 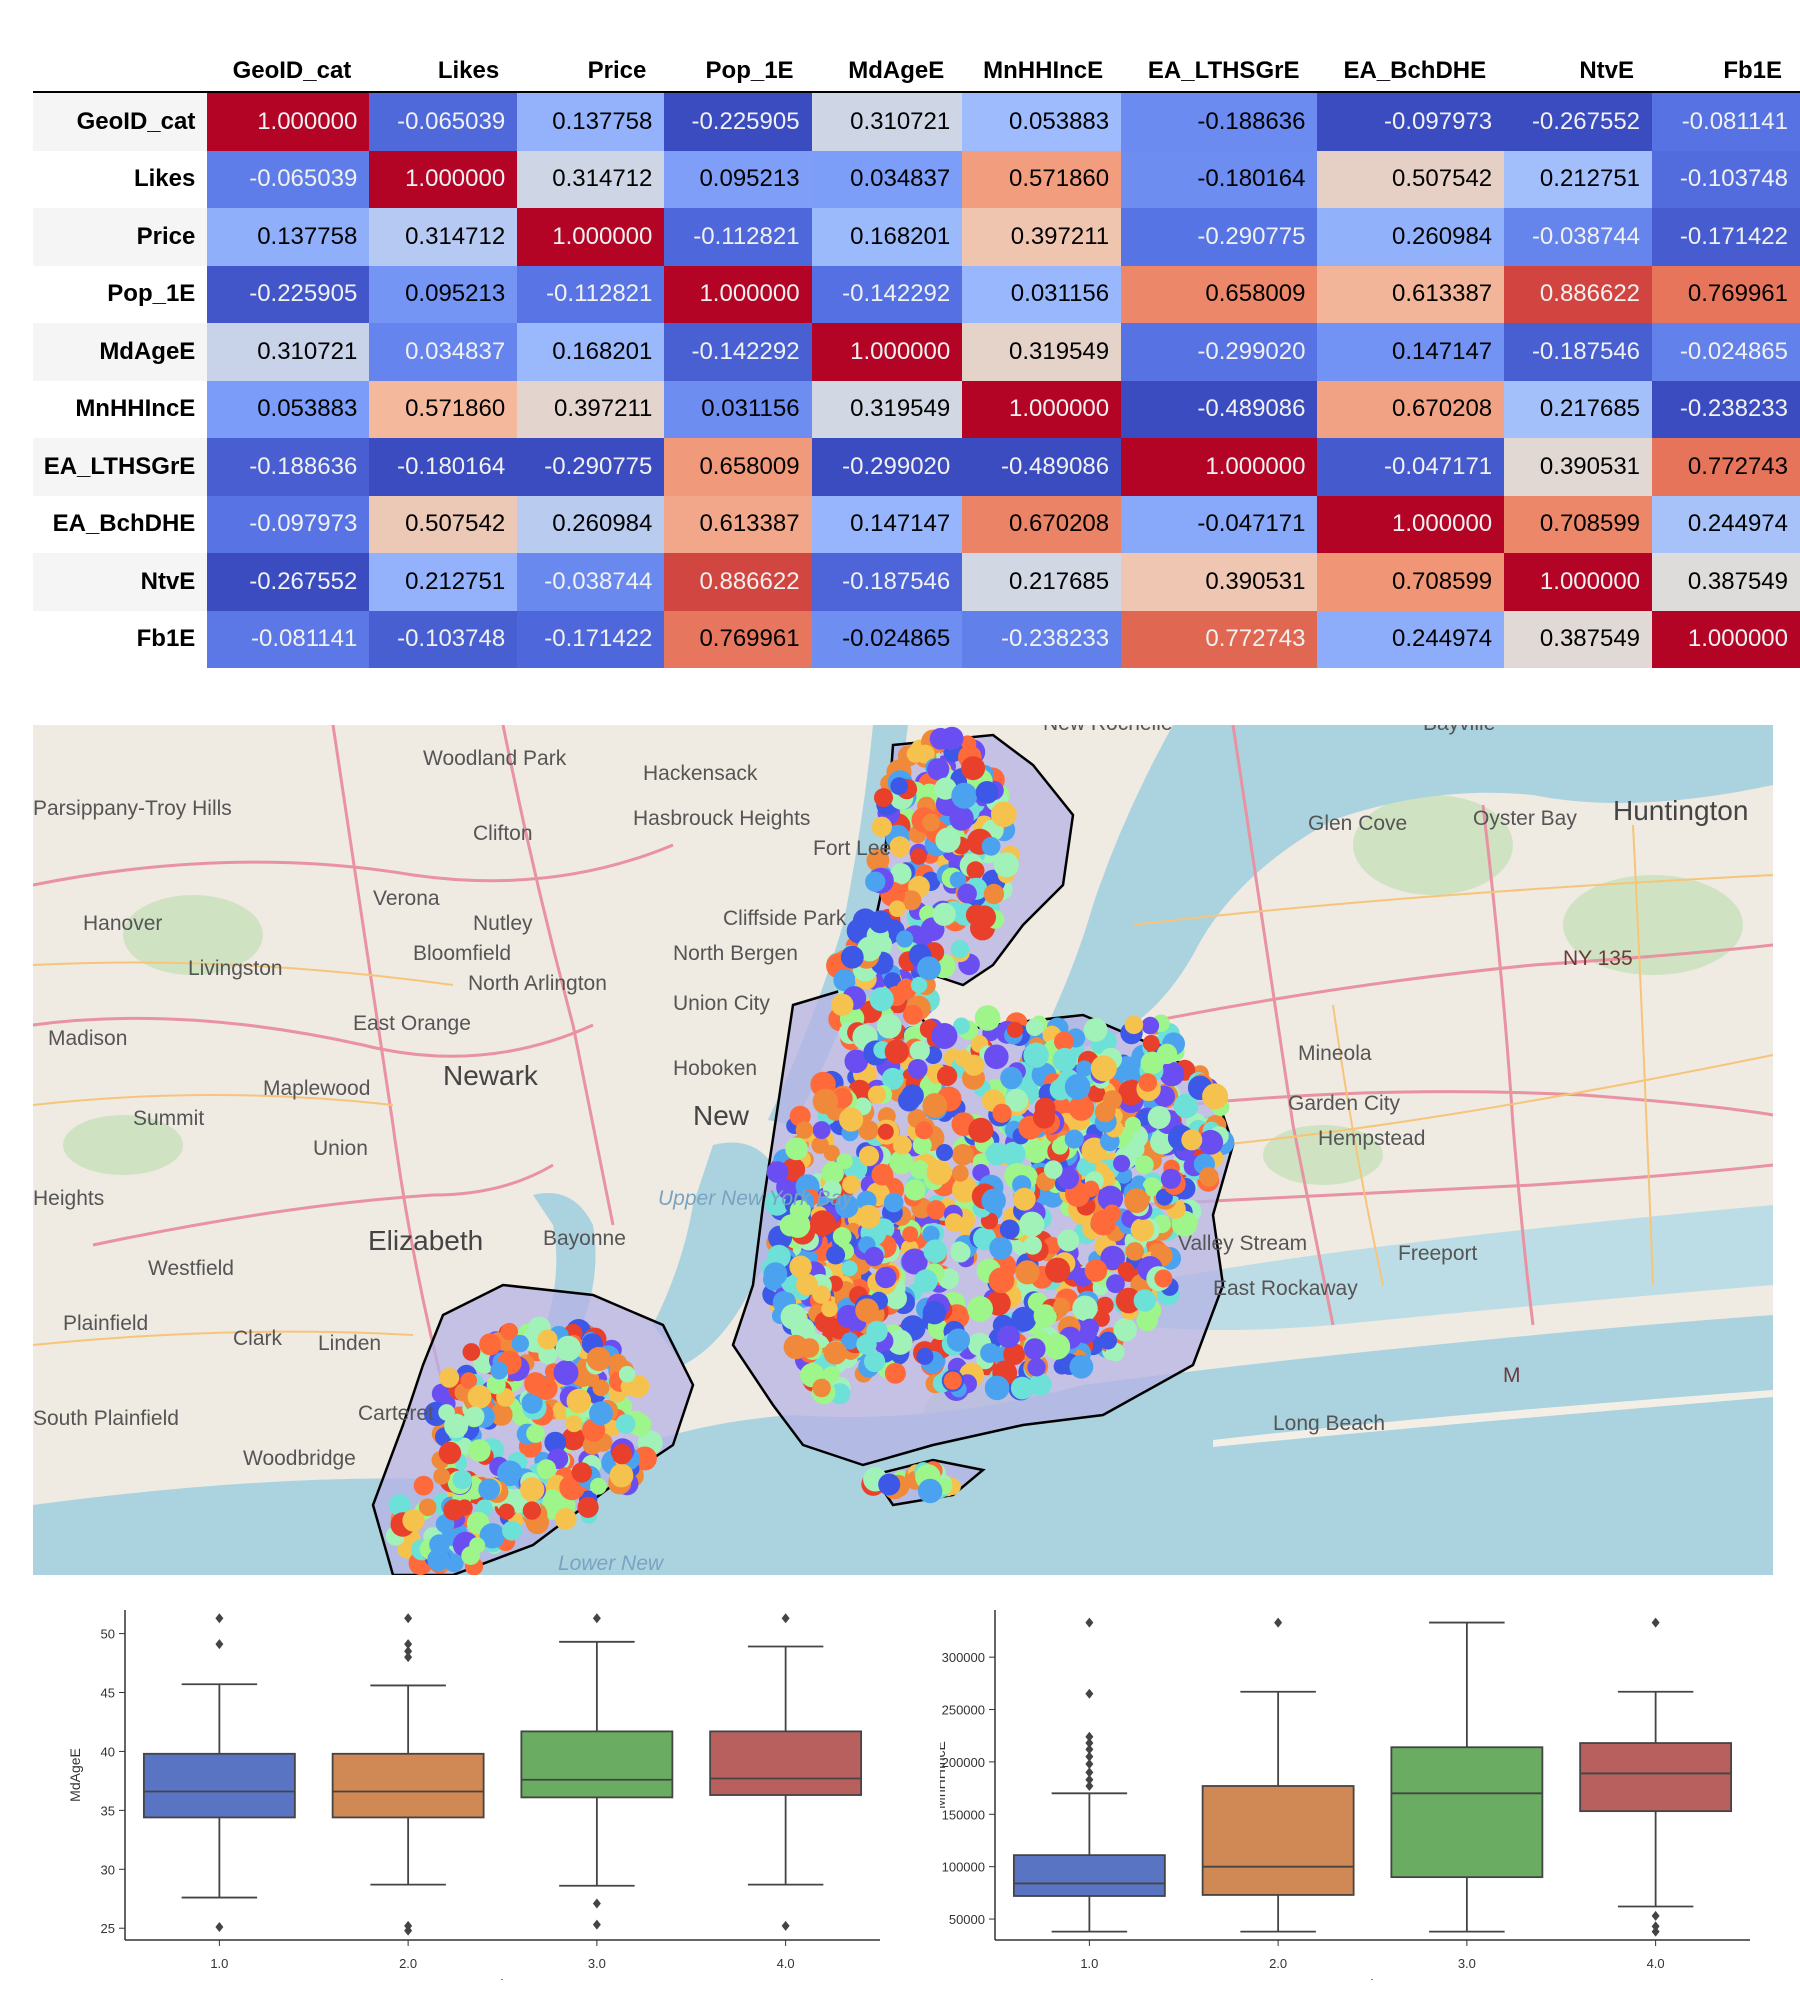 I want to click on map-label: New Rochelle, so click(x=1108, y=730).